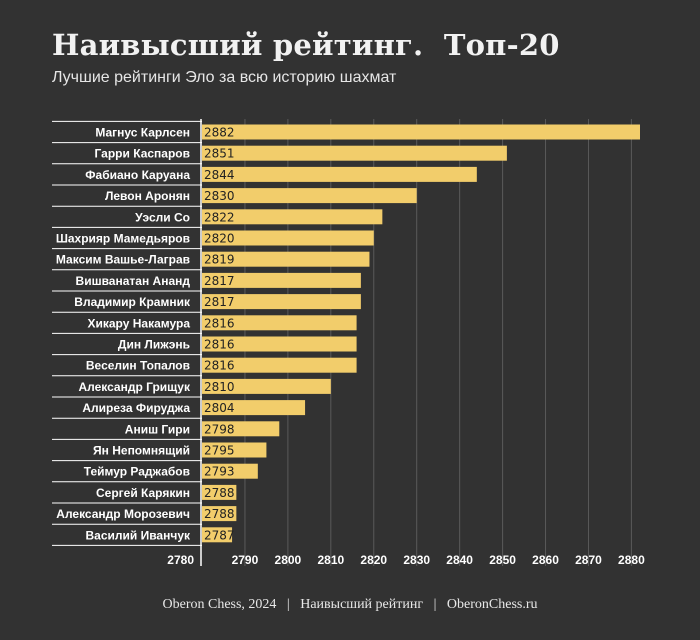 The height and width of the screenshot is (640, 700). What do you see at coordinates (219, 239) in the screenshot?
I see `data-label: 2820` at bounding box center [219, 239].